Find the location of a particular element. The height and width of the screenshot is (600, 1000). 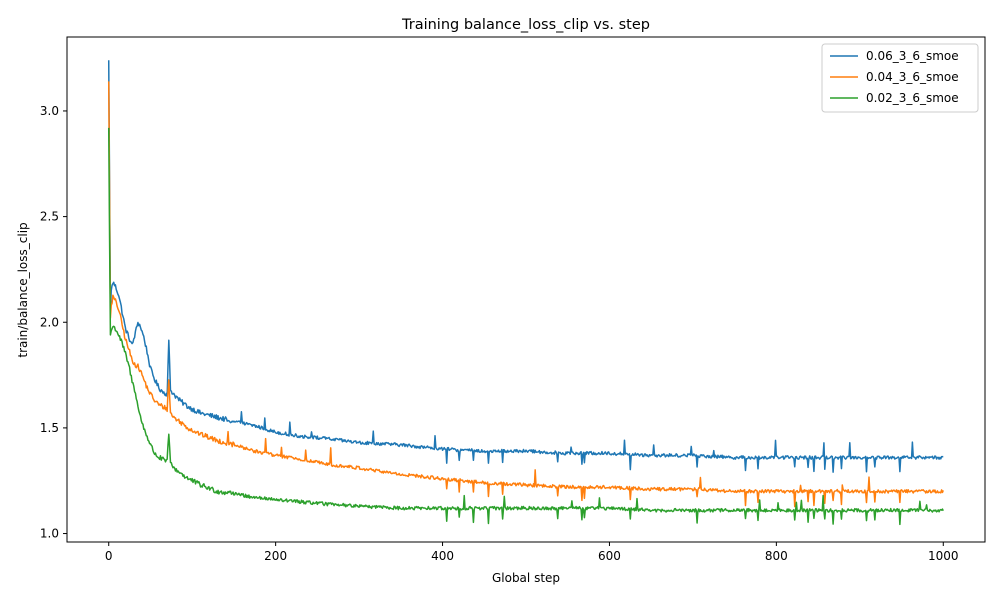

legend: 0.06_3_6_smoe 0.04_3_6_smoe 0.02_3_6_smoe is located at coordinates (900, 78).